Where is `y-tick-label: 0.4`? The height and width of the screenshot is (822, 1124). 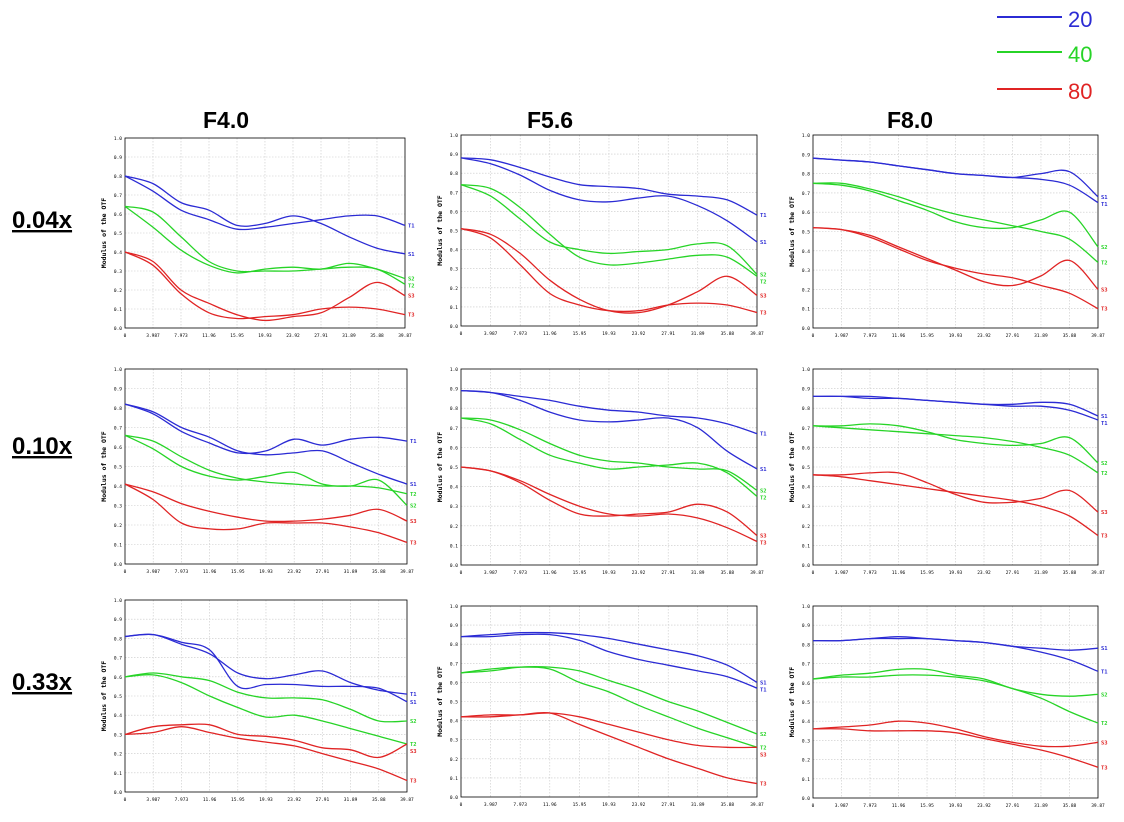
y-tick-label: 0.4 is located at coordinates (118, 487).